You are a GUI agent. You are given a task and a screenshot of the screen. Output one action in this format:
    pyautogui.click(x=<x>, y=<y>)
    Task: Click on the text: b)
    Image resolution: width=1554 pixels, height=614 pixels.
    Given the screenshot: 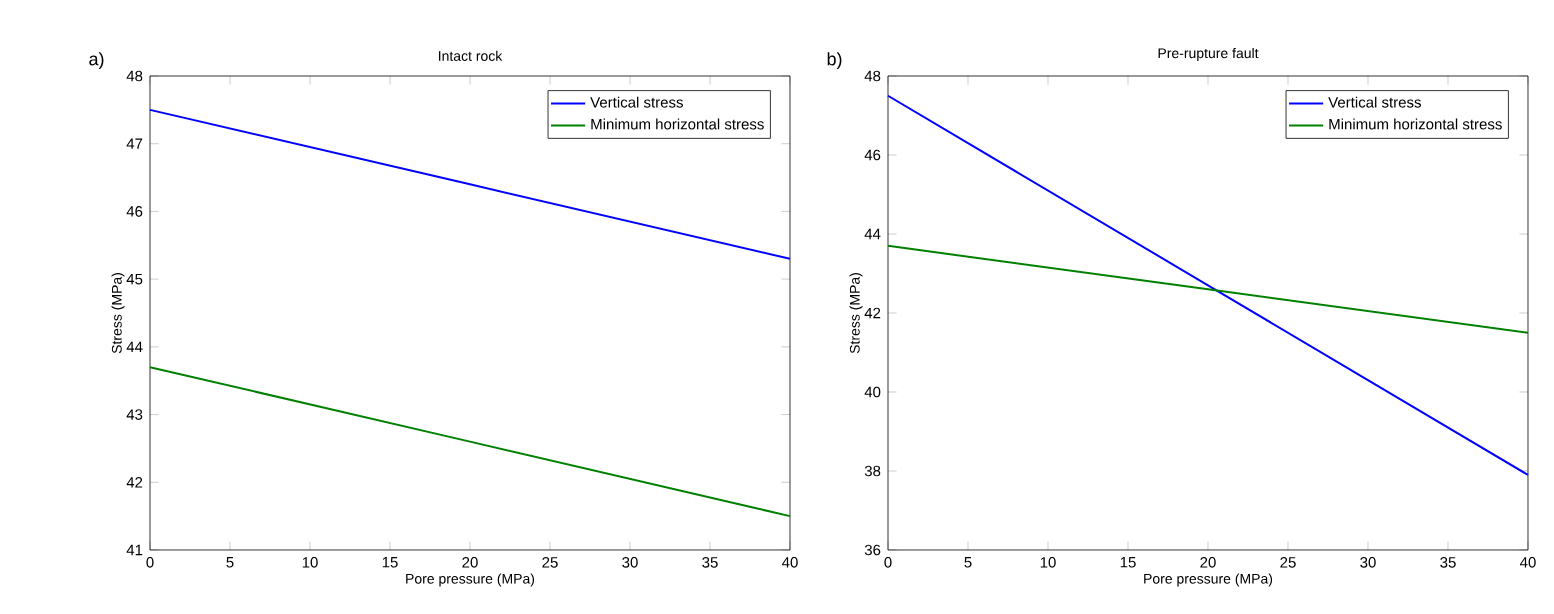 What is the action you would take?
    pyautogui.click(x=834, y=60)
    